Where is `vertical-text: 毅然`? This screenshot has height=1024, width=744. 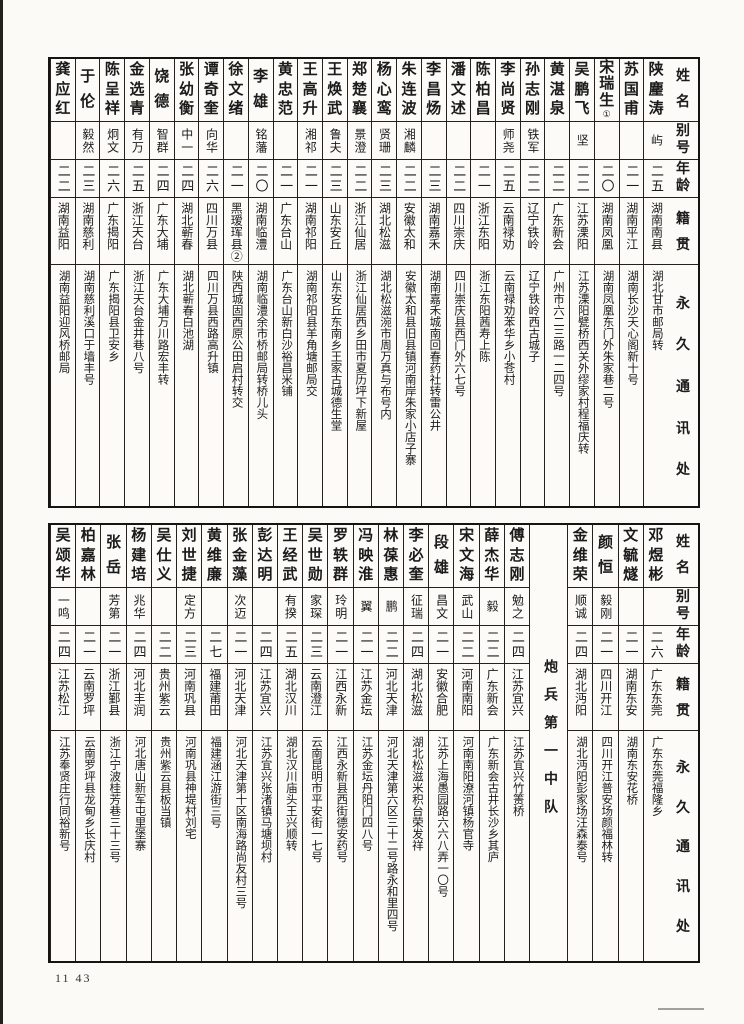
vertical-text: 毅然 is located at coordinates (87, 140).